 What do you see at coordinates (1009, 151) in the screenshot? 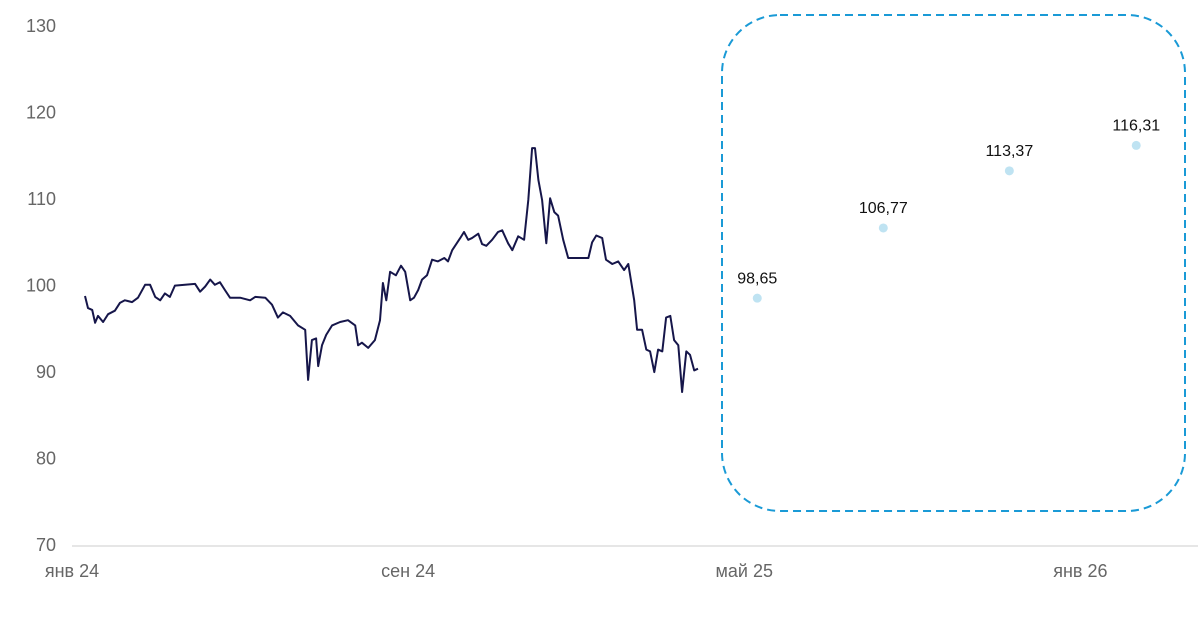
I see `value-label: 113,37` at bounding box center [1009, 151].